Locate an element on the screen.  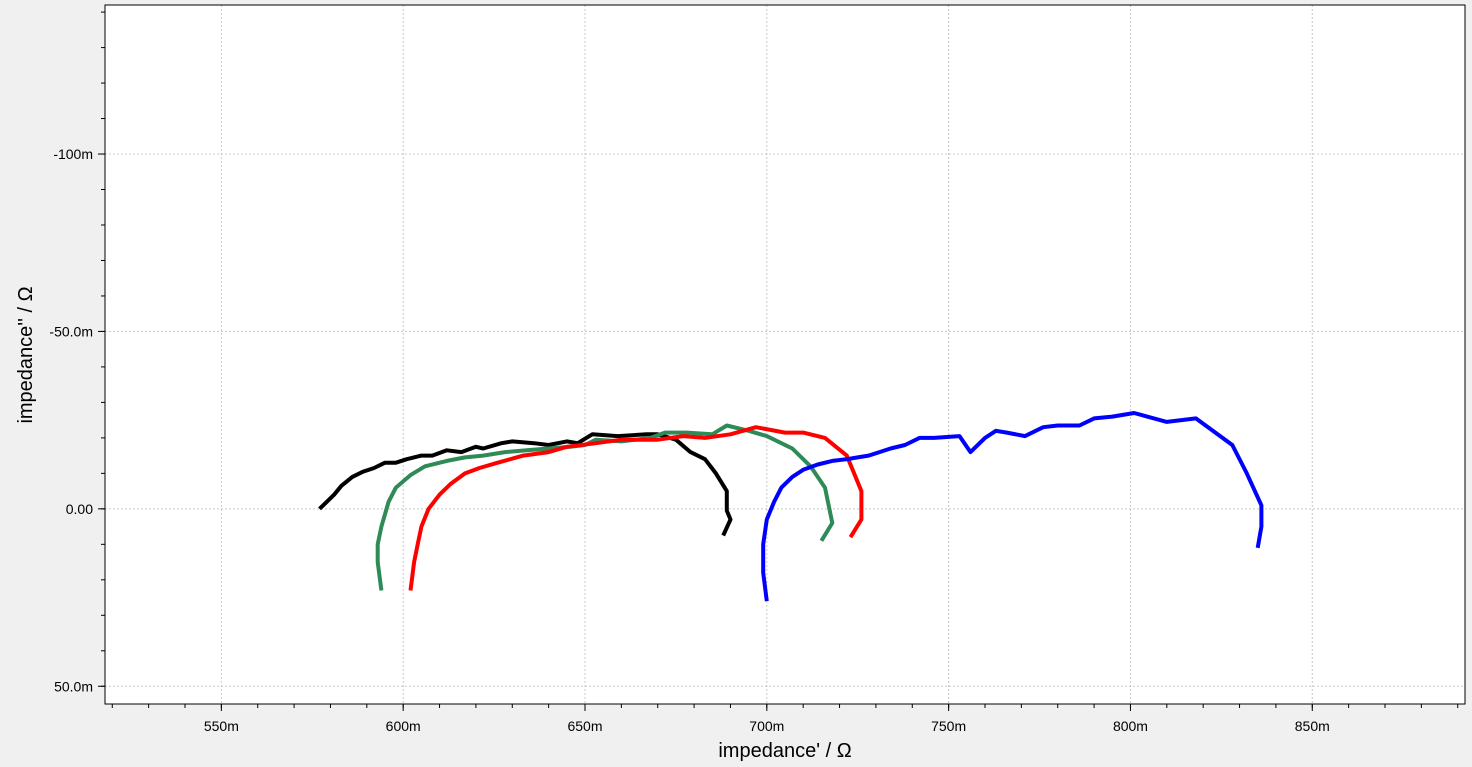
x-tick-label: 800m is located at coordinates (1130, 726).